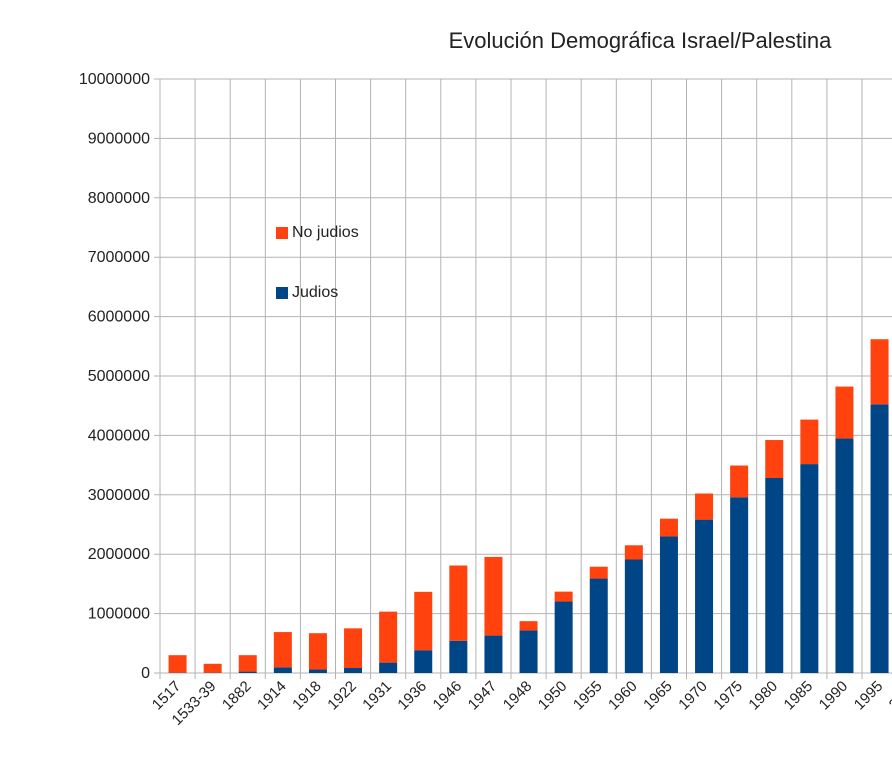  What do you see at coordinates (388, 667) in the screenshot?
I see `bar-judios-1931` at bounding box center [388, 667].